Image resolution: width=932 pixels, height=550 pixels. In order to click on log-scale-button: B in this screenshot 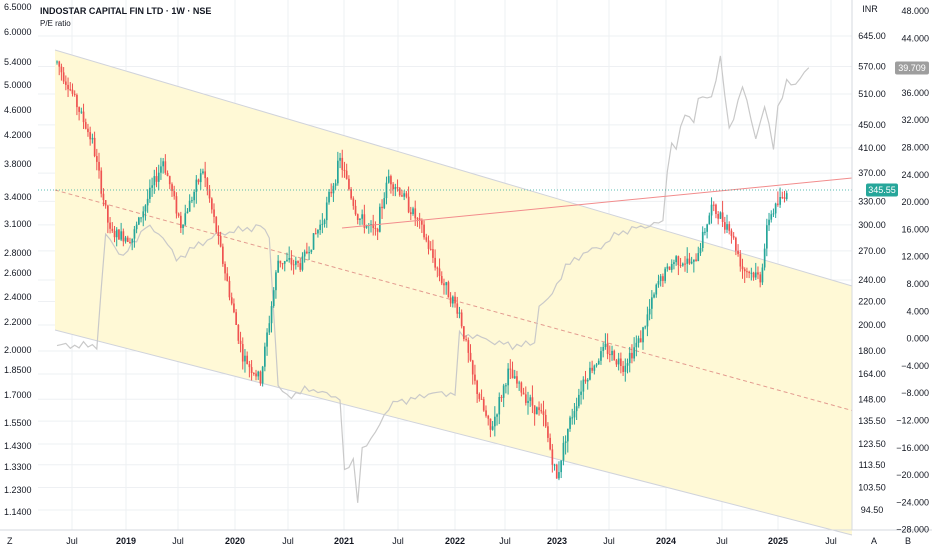, I will do `click(908, 541)`.